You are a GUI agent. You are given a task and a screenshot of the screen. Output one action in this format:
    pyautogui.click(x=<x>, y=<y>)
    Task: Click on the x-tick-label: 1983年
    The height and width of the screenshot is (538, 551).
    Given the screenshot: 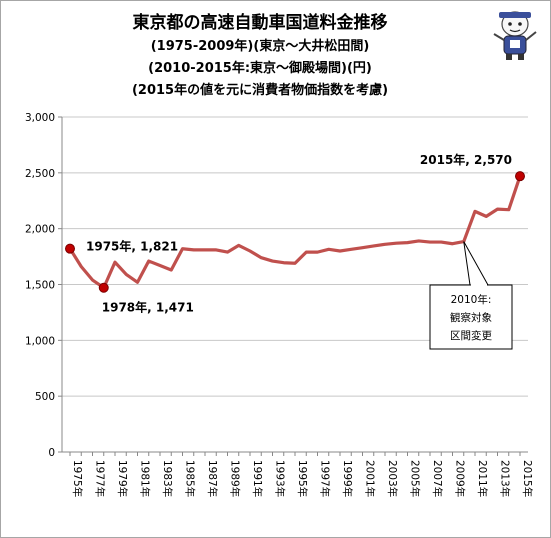 What is the action you would take?
    pyautogui.click(x=167, y=478)
    